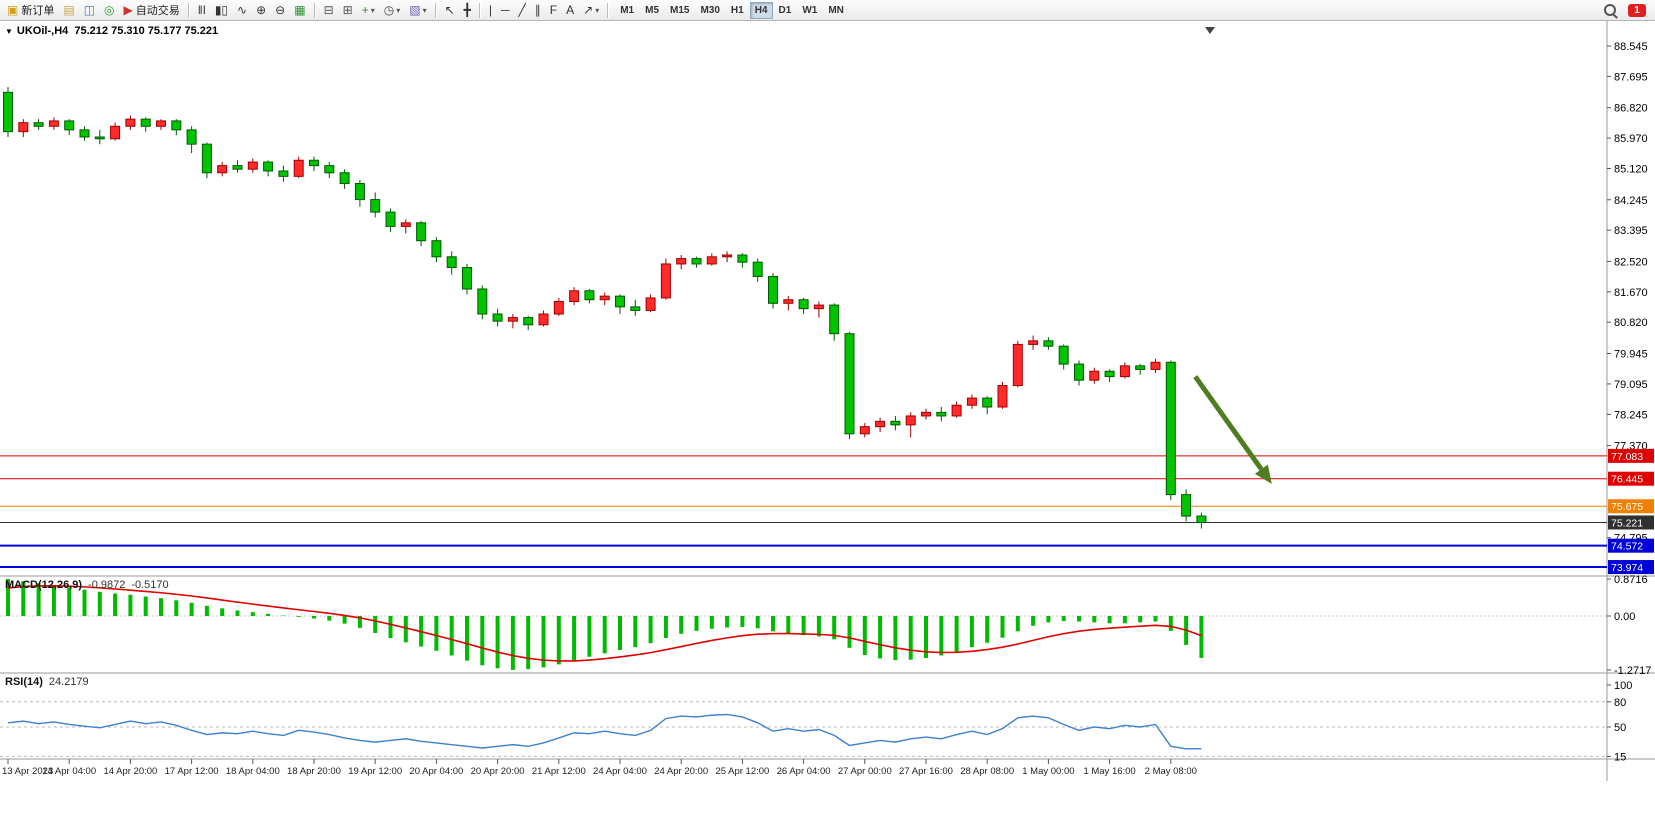 This screenshot has width=1655, height=825. What do you see at coordinates (1623, 10) in the screenshot?
I see `toolbar-right: 1` at bounding box center [1623, 10].